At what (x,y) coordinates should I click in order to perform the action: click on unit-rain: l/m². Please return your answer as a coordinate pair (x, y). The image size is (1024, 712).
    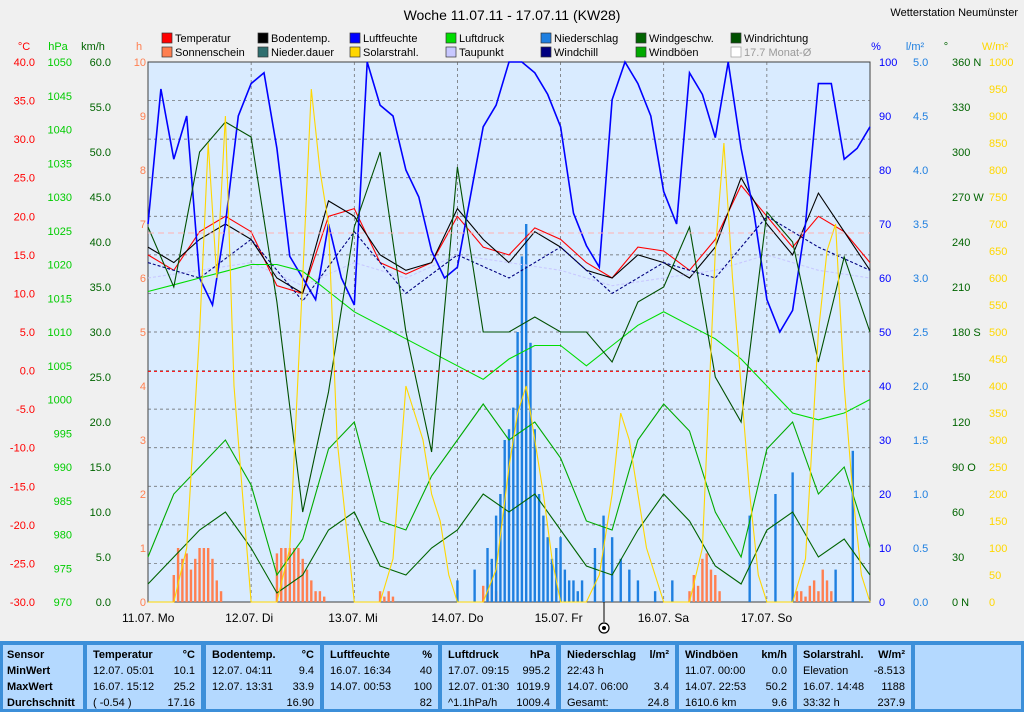
    Looking at the image, I should click on (915, 47).